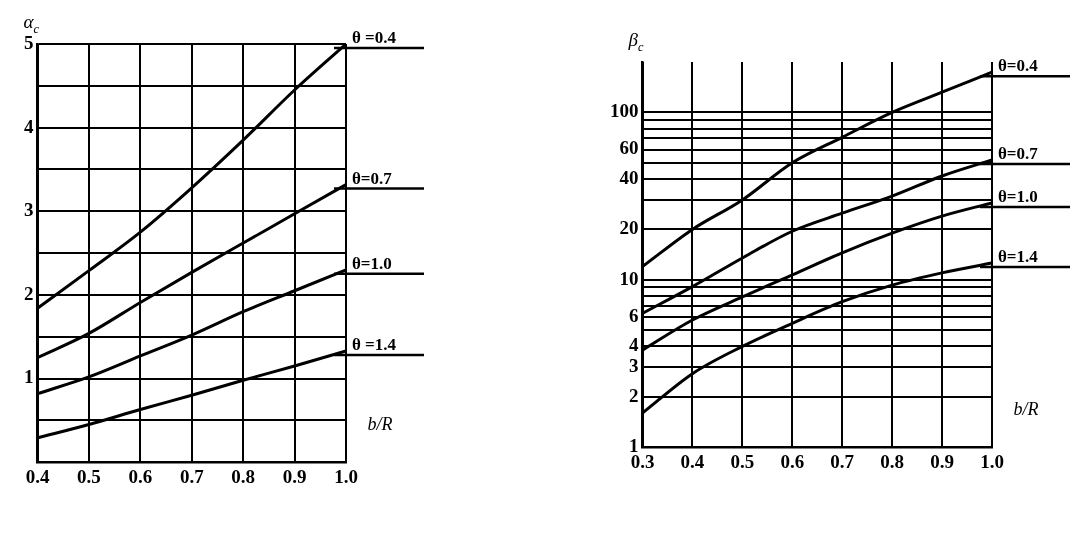 This screenshot has height=538, width=1092. Describe the element at coordinates (634, 315) in the screenshot. I see `y-tick-label: 6` at that location.